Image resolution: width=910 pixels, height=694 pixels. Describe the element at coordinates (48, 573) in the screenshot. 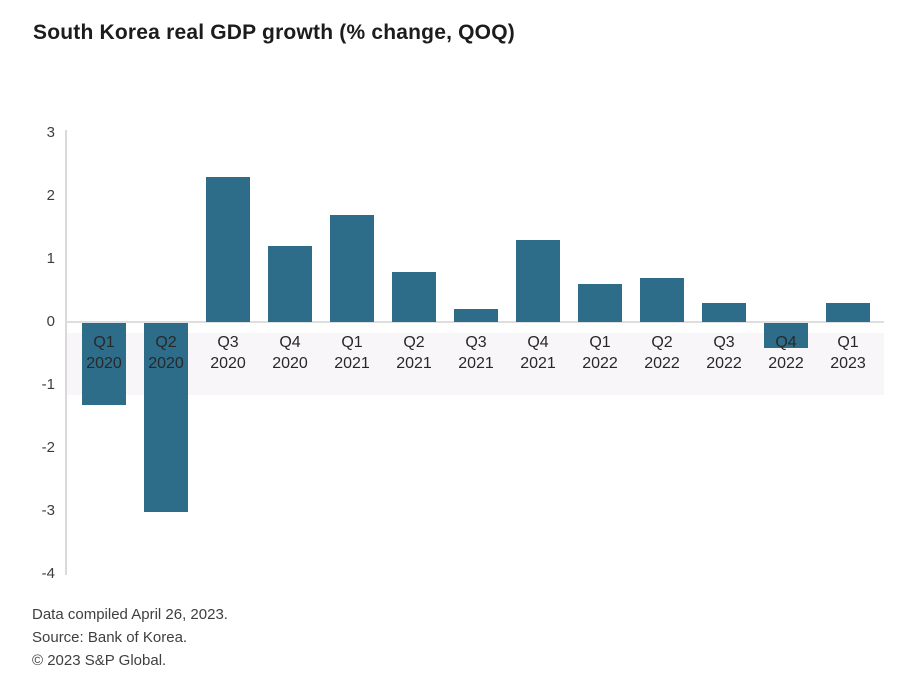

I see `y-tick-label: -4` at that location.